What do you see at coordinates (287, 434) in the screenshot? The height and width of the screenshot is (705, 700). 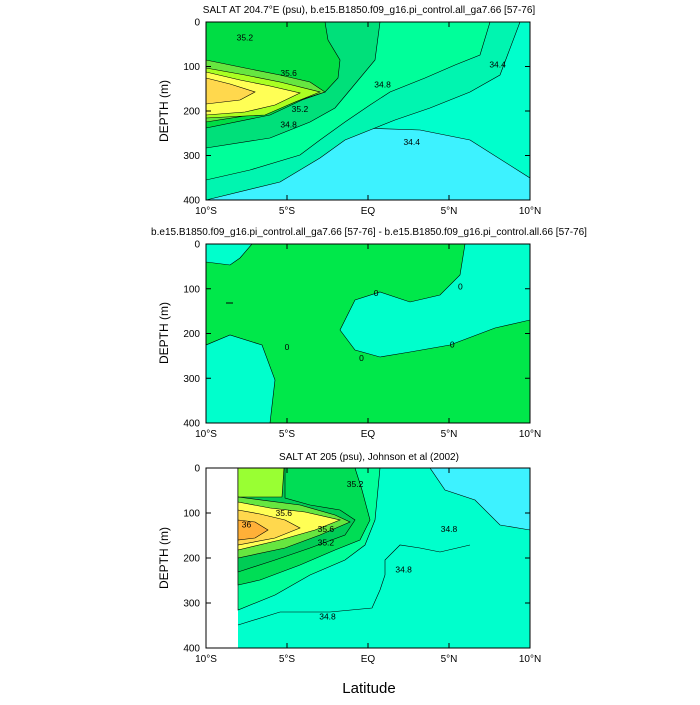 I see `panel2-xtick-label: 5°S` at bounding box center [287, 434].